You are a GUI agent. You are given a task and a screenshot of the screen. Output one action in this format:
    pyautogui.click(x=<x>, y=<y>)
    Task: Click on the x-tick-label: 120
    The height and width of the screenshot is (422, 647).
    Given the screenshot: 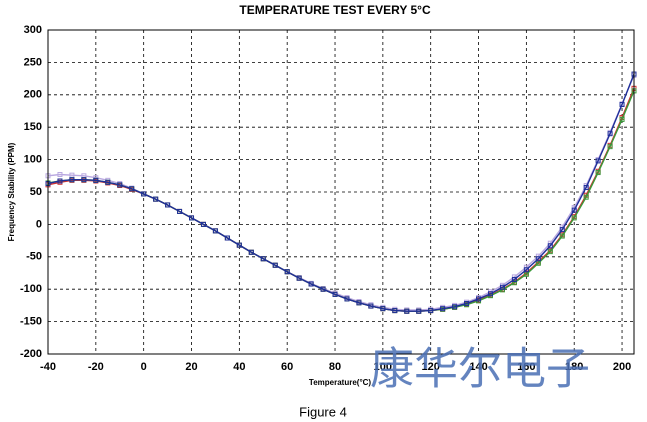 What is the action you would take?
    pyautogui.click(x=431, y=367)
    